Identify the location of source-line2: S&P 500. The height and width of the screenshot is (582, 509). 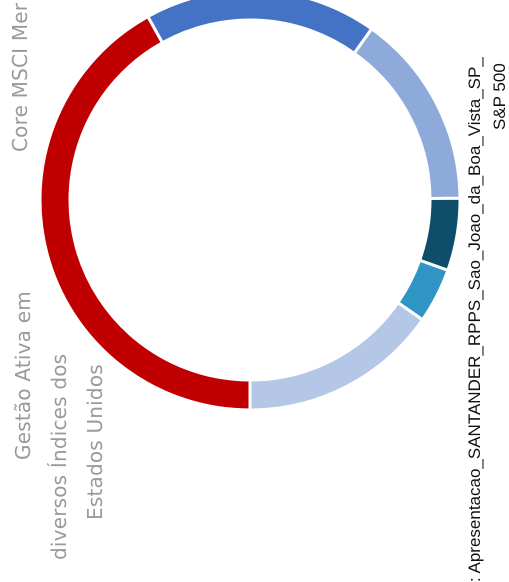
(499, 96).